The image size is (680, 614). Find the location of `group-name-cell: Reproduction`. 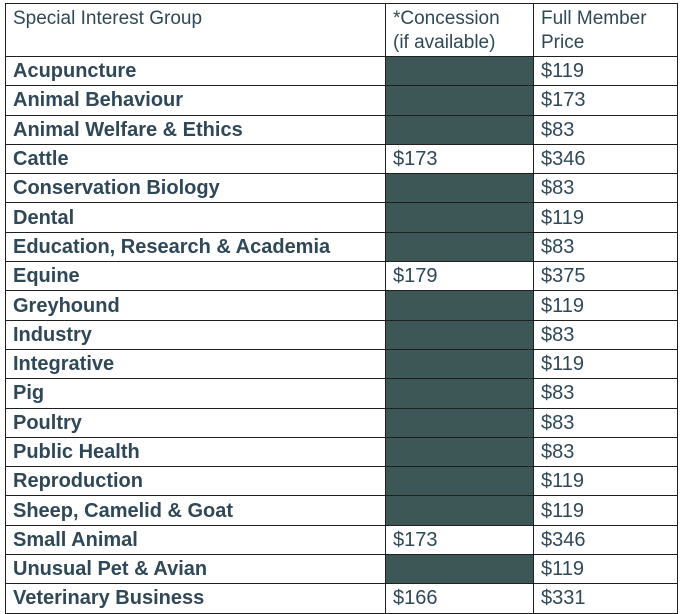

group-name-cell: Reproduction is located at coordinates (195, 481).